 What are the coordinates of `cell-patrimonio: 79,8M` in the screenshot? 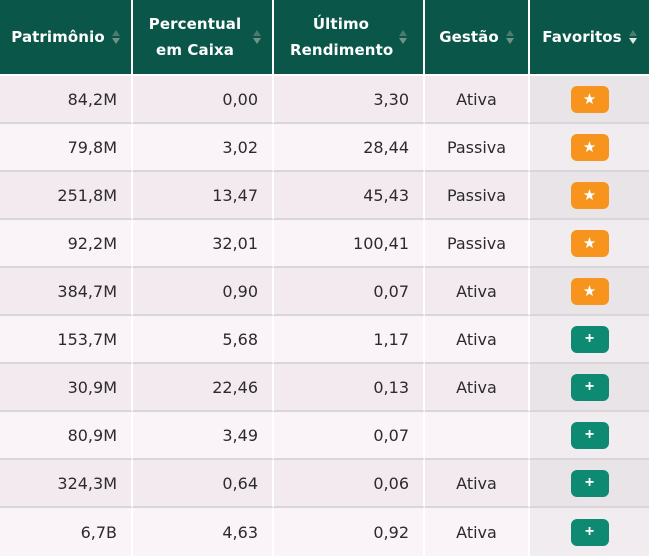 It's located at (66, 148).